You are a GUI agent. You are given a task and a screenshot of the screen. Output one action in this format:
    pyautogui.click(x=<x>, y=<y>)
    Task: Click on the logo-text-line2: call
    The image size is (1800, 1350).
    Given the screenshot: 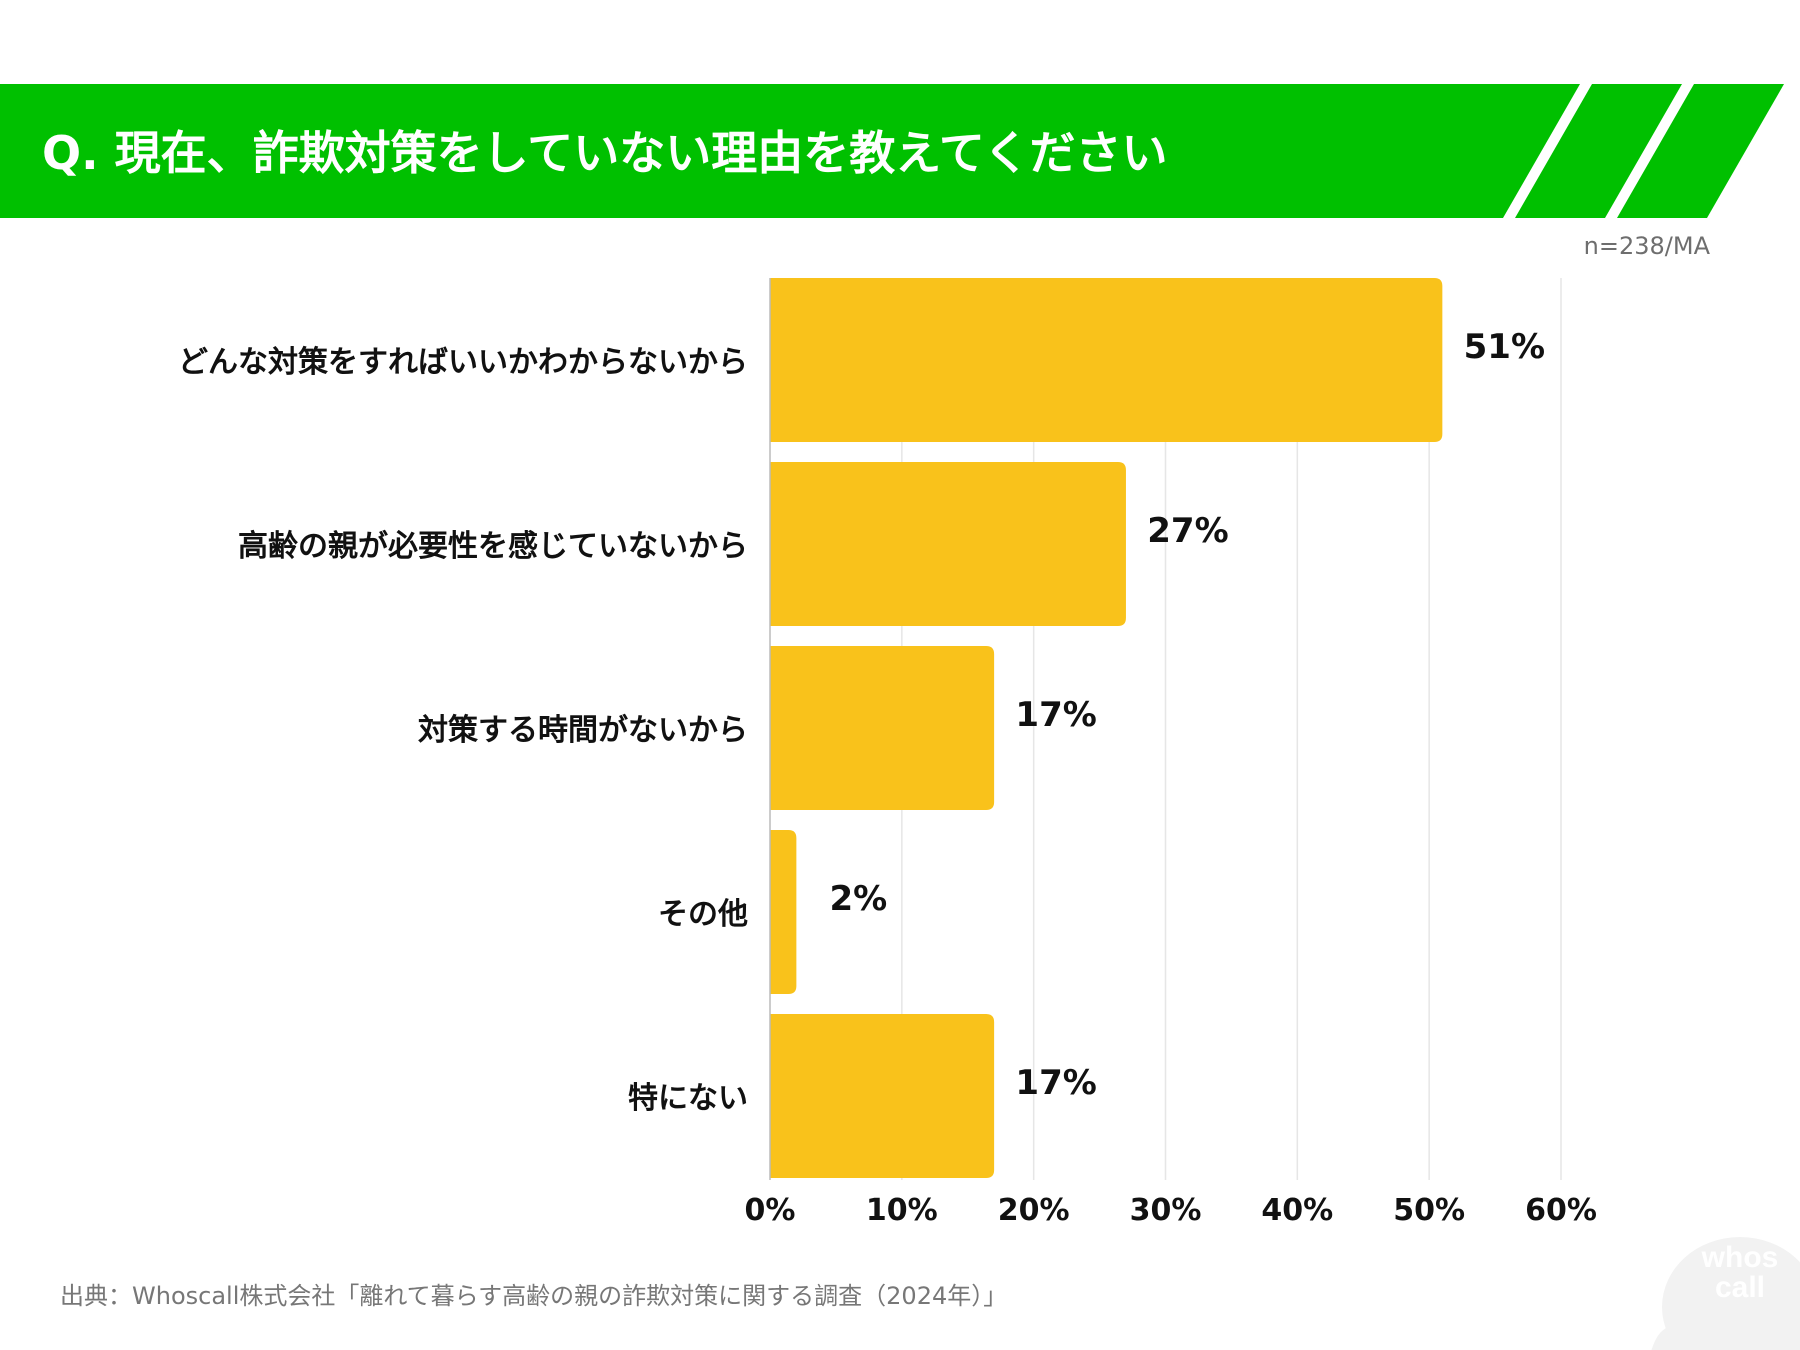 What is the action you would take?
    pyautogui.click(x=1740, y=1287)
    